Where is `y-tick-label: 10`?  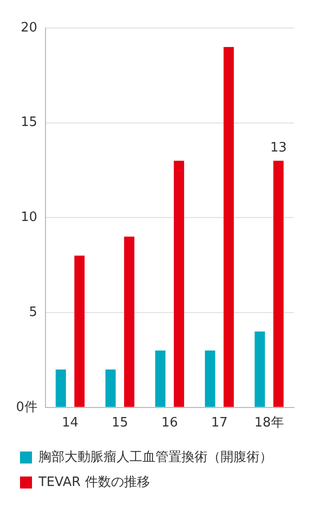 y-tick-label: 10 is located at coordinates (29, 218).